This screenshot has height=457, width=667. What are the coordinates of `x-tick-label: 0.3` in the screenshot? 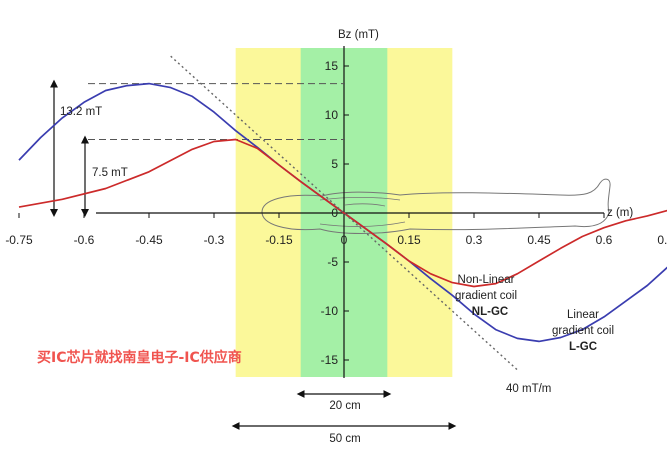 It's located at (474, 240).